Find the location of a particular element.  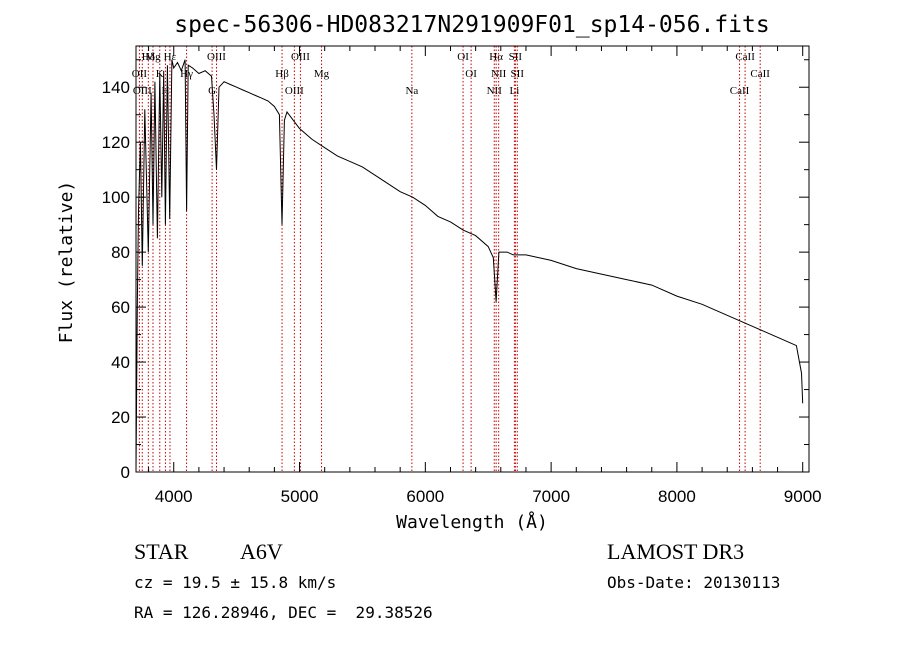

x-tick-label: 9000 is located at coordinates (803, 496).